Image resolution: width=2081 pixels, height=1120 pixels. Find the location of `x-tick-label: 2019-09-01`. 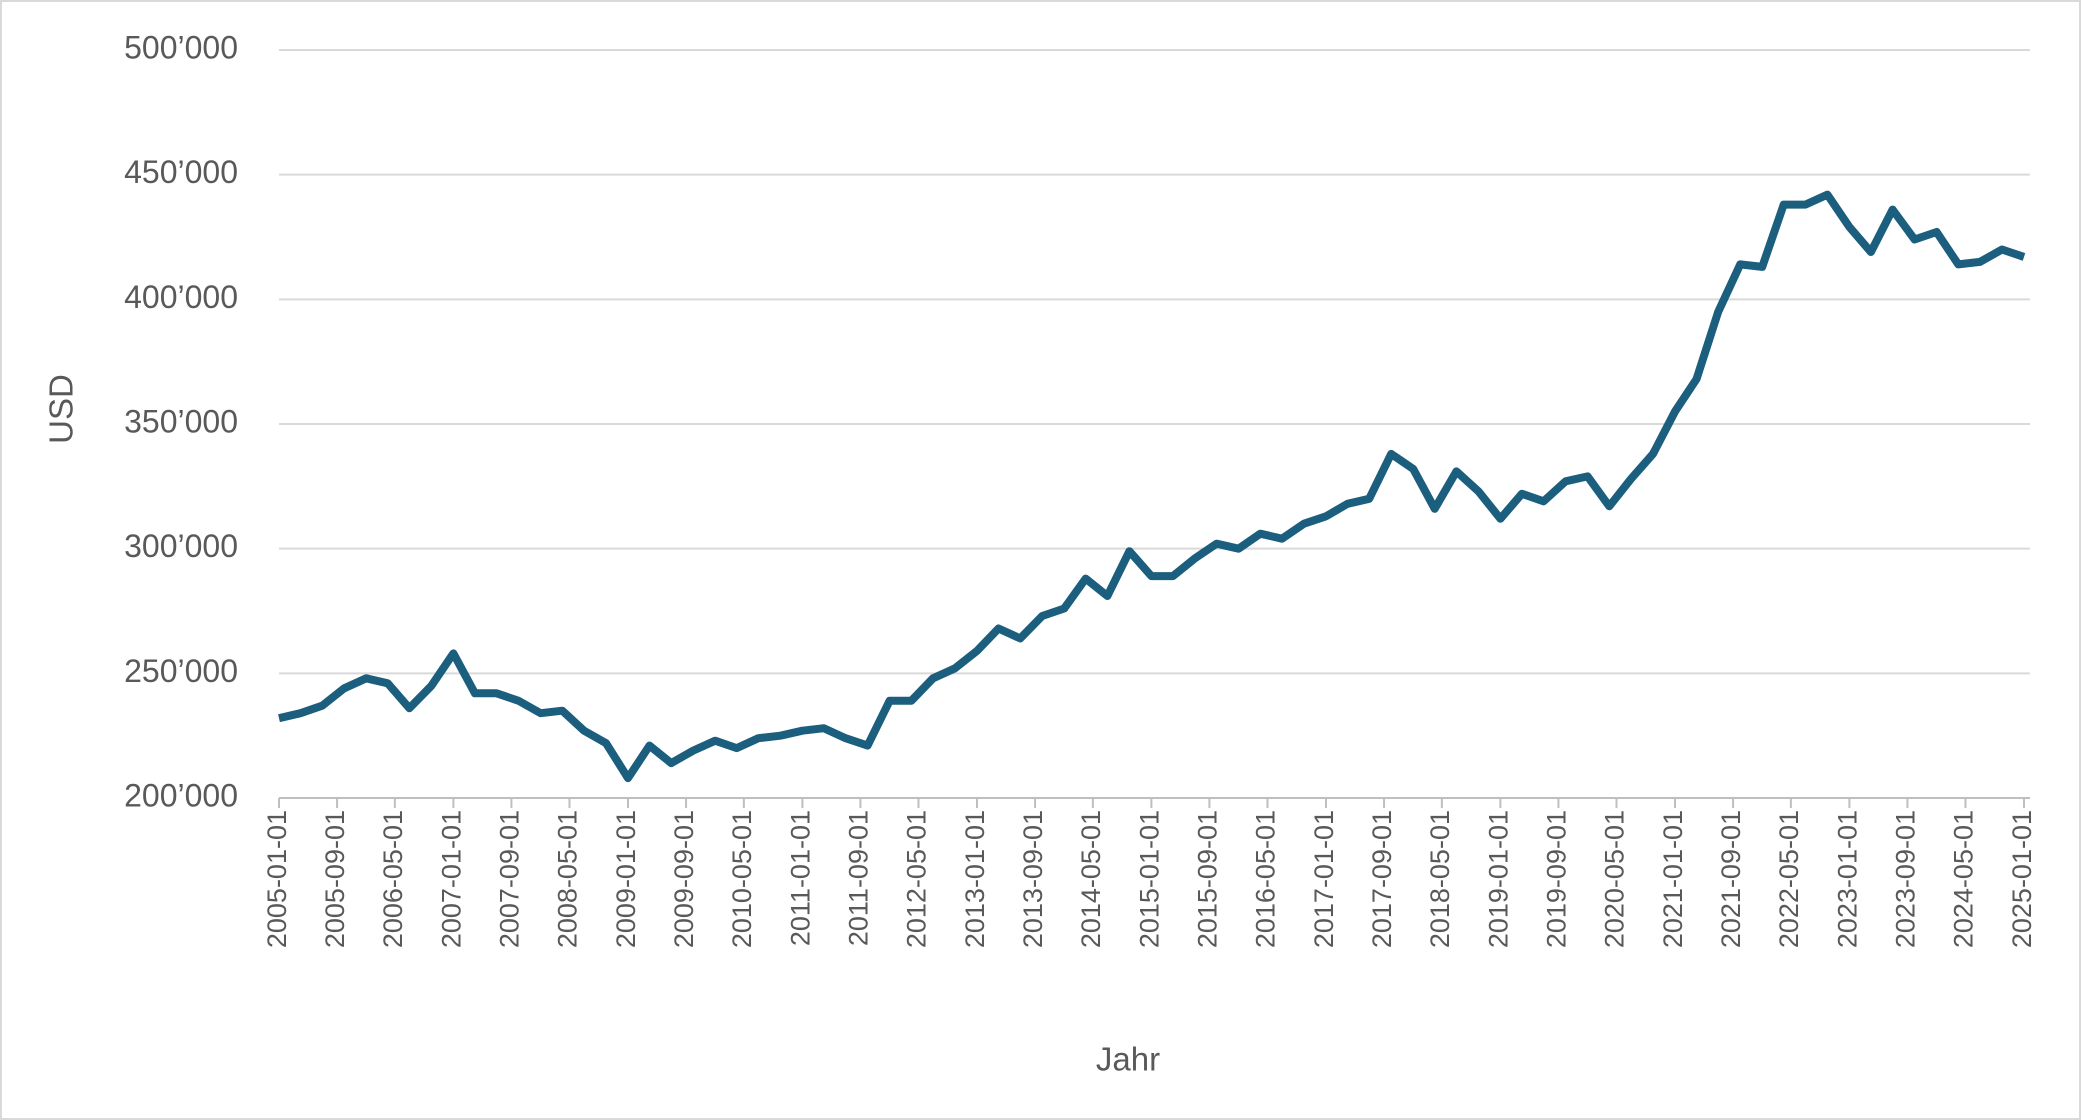

x-tick-label: 2019-09-01 is located at coordinates (1557, 879).